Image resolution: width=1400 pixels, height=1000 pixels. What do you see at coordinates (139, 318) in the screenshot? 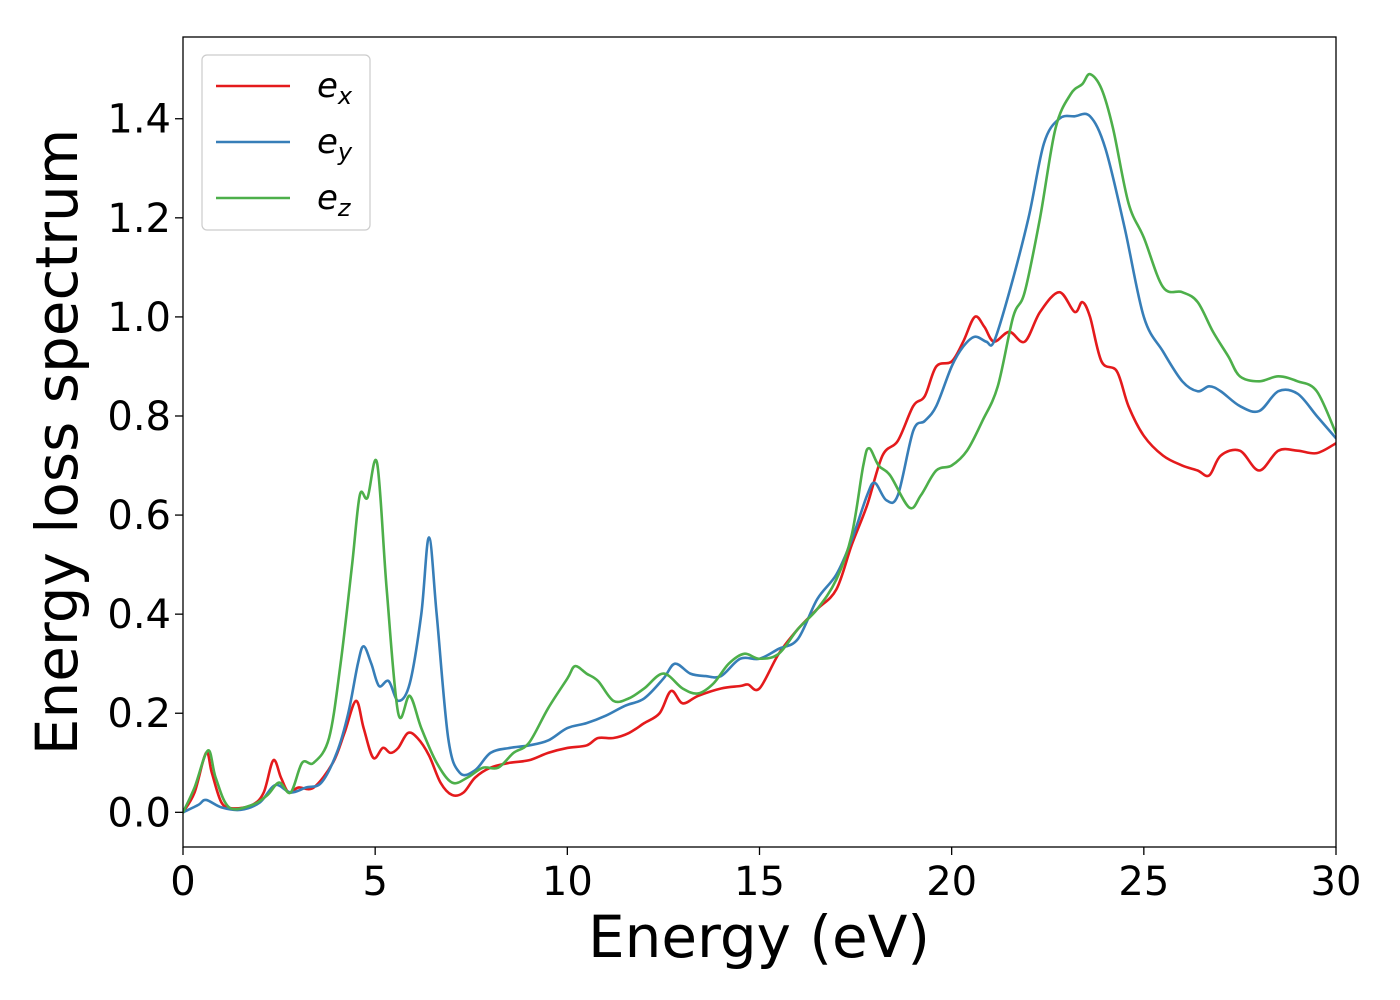
I see `y-tick-label: 1.0` at bounding box center [139, 318].